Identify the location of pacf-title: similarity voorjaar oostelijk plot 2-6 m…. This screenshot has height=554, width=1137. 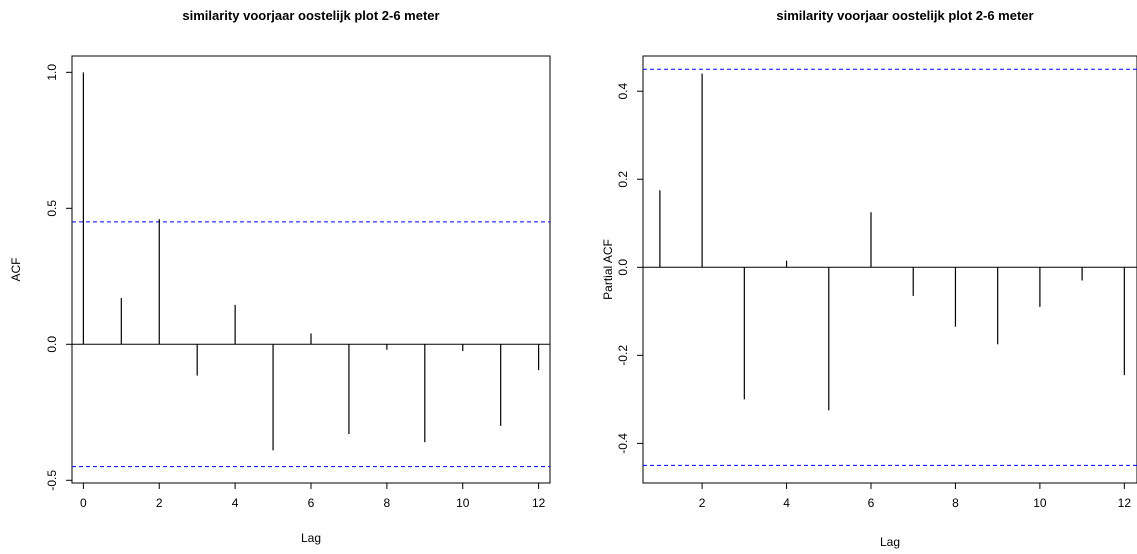
(904, 15).